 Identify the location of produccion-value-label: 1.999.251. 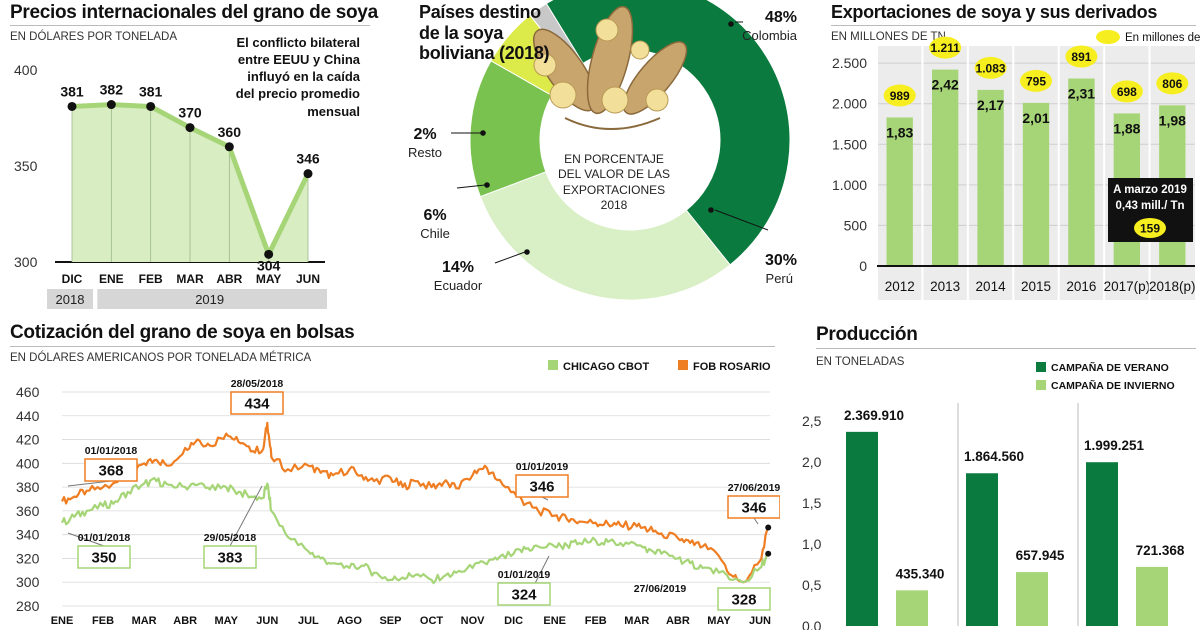
(1114, 445).